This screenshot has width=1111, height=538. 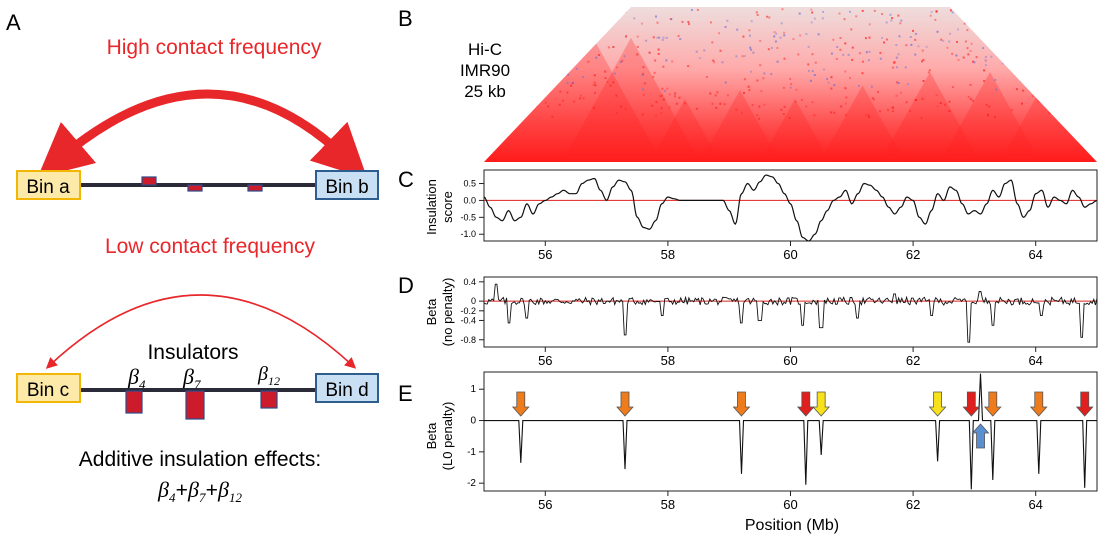 What do you see at coordinates (200, 459) in the screenshot?
I see `additive-effects-label: Additive insulation effects:` at bounding box center [200, 459].